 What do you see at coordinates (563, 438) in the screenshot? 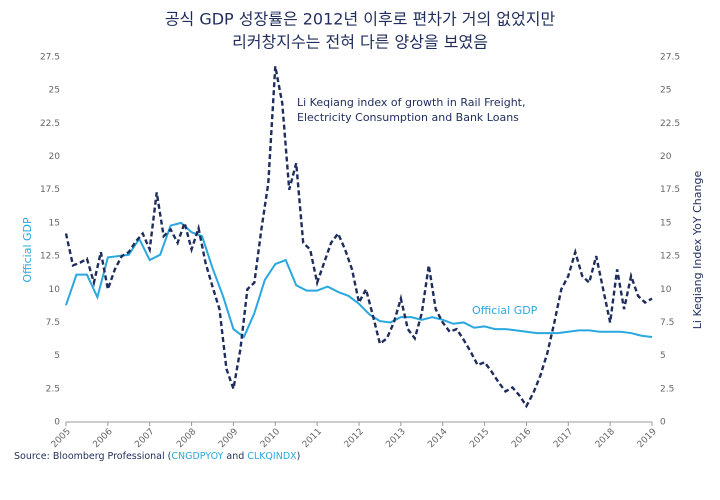
I see `x-tick-label: 2017` at bounding box center [563, 438].